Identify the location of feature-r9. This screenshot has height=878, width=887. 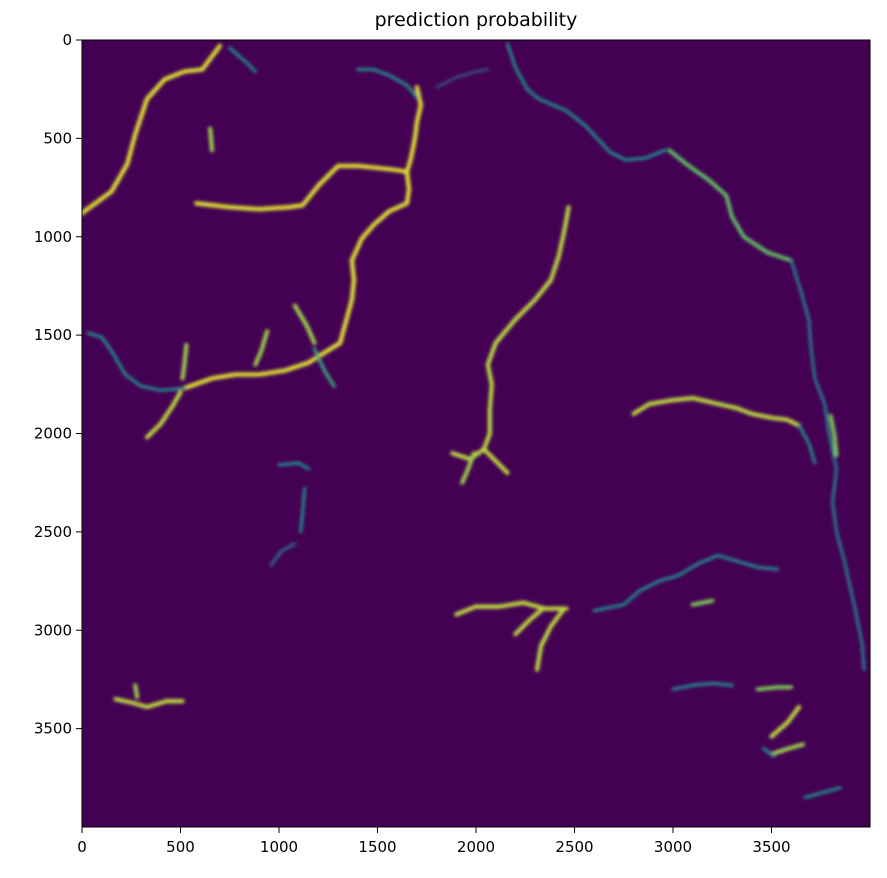
(304, 324).